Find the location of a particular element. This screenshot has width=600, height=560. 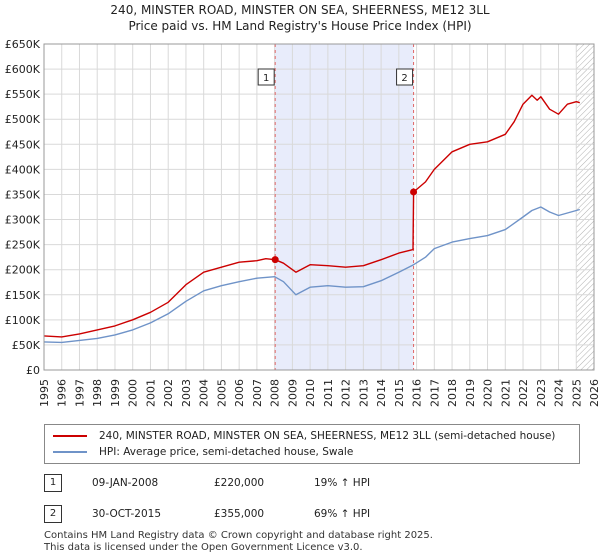

x-tick-label: 1998 is located at coordinates (97, 393).